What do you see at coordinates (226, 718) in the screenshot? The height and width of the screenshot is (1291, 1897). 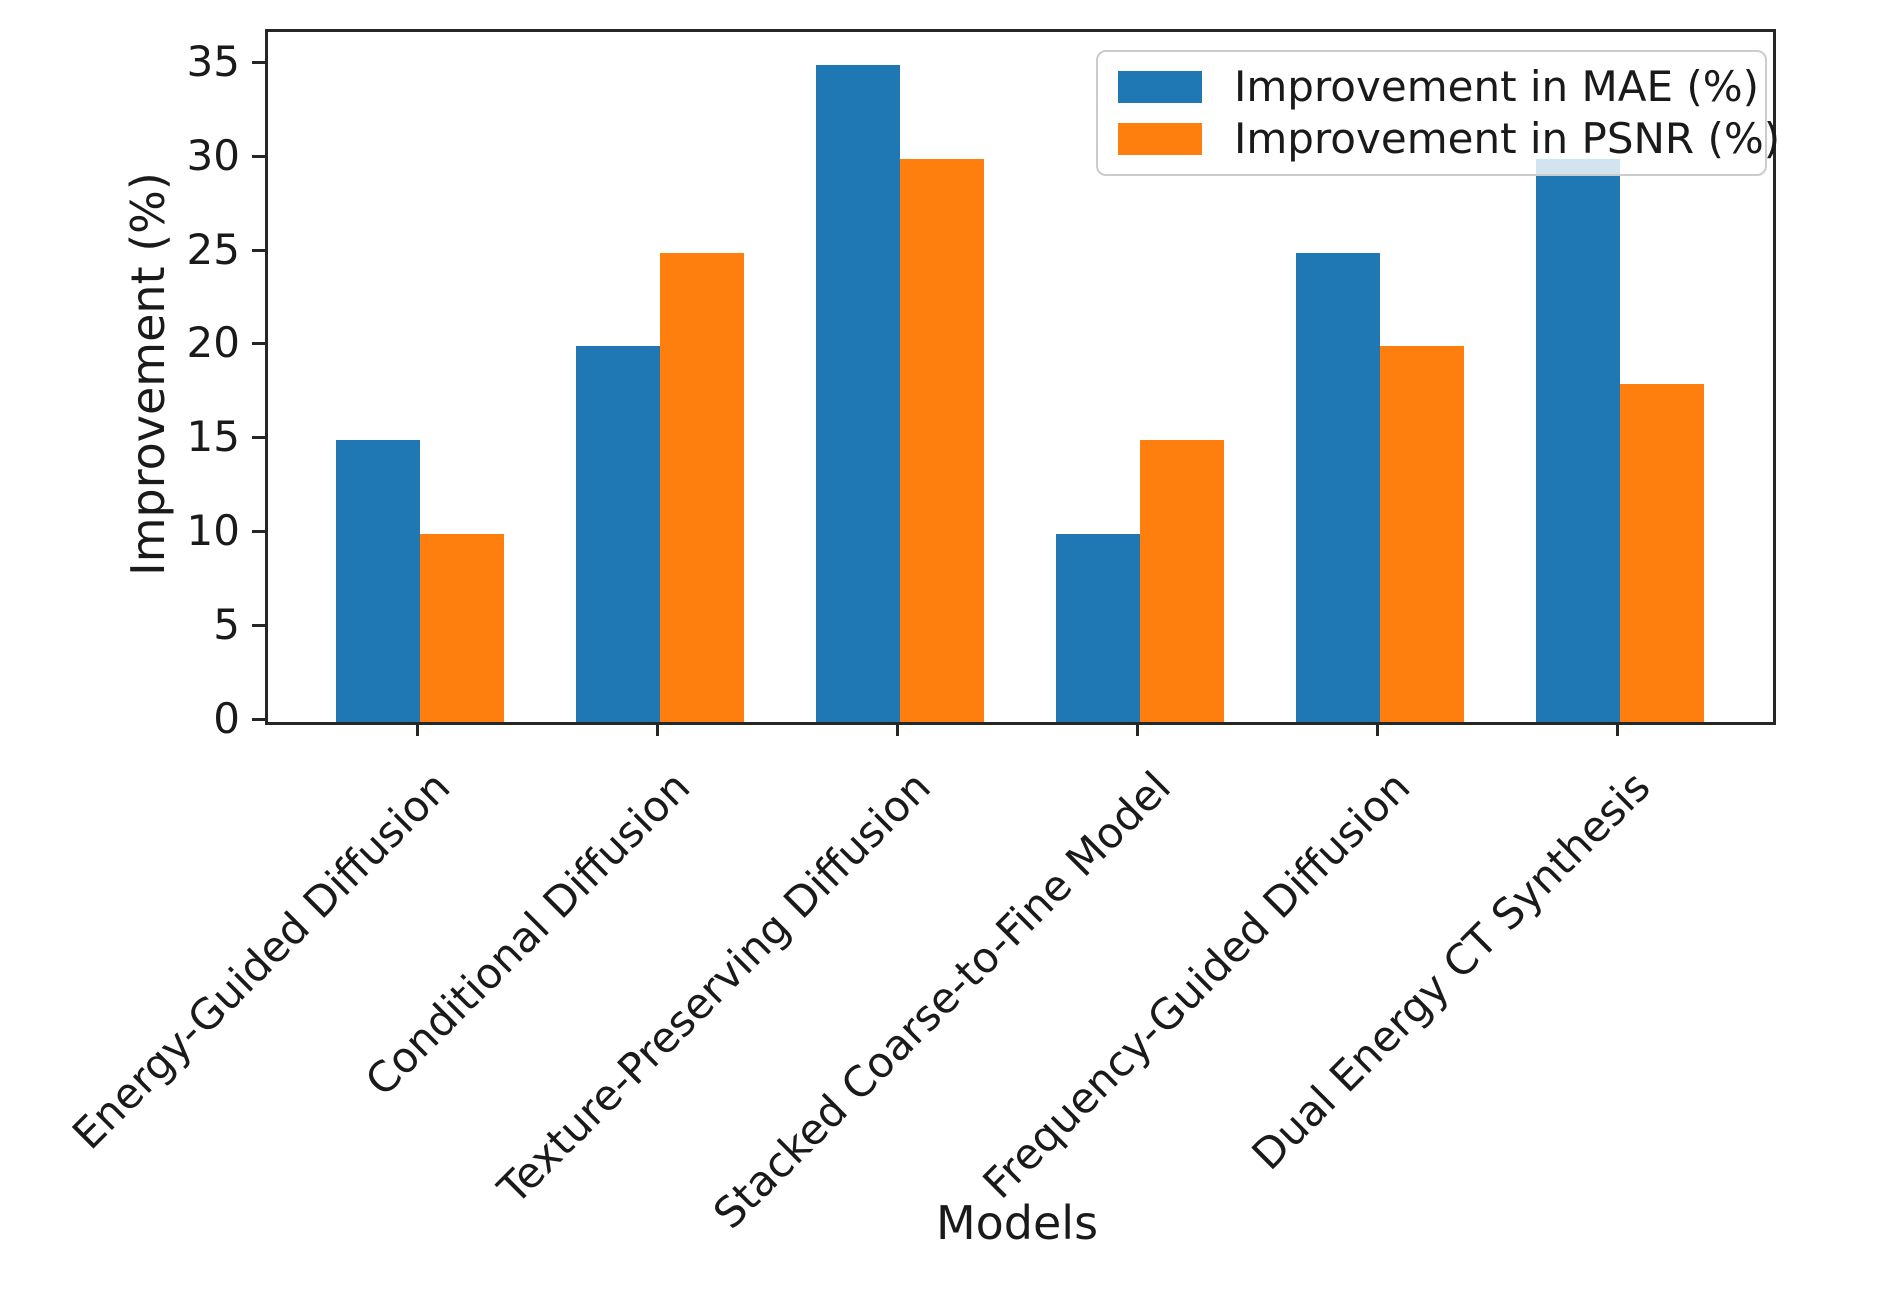 I see `y-tick-label: 0` at bounding box center [226, 718].